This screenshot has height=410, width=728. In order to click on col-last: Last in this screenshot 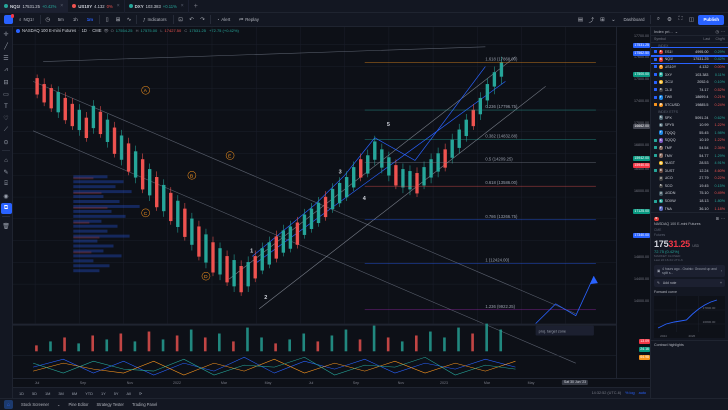, I will do `click(706, 39)`.